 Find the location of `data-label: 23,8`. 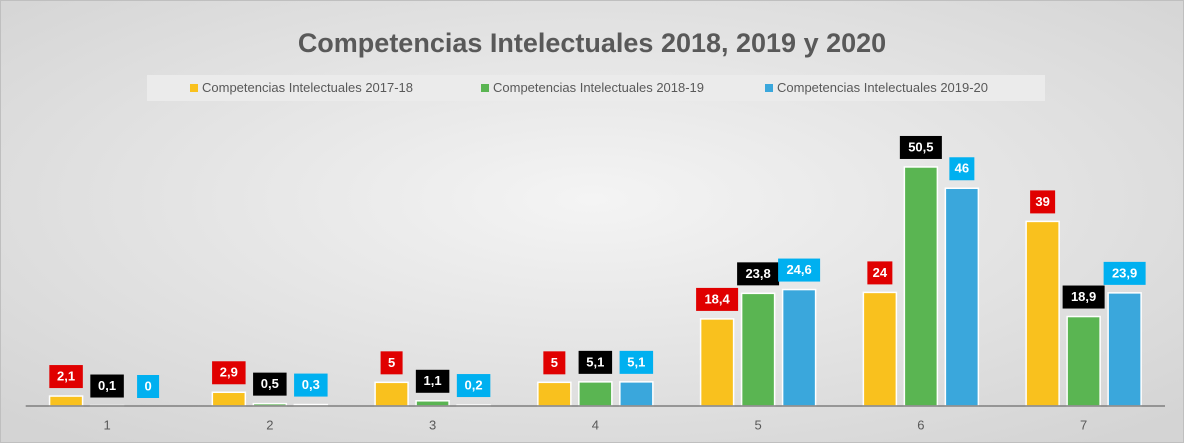

data-label: 23,8 is located at coordinates (757, 273).